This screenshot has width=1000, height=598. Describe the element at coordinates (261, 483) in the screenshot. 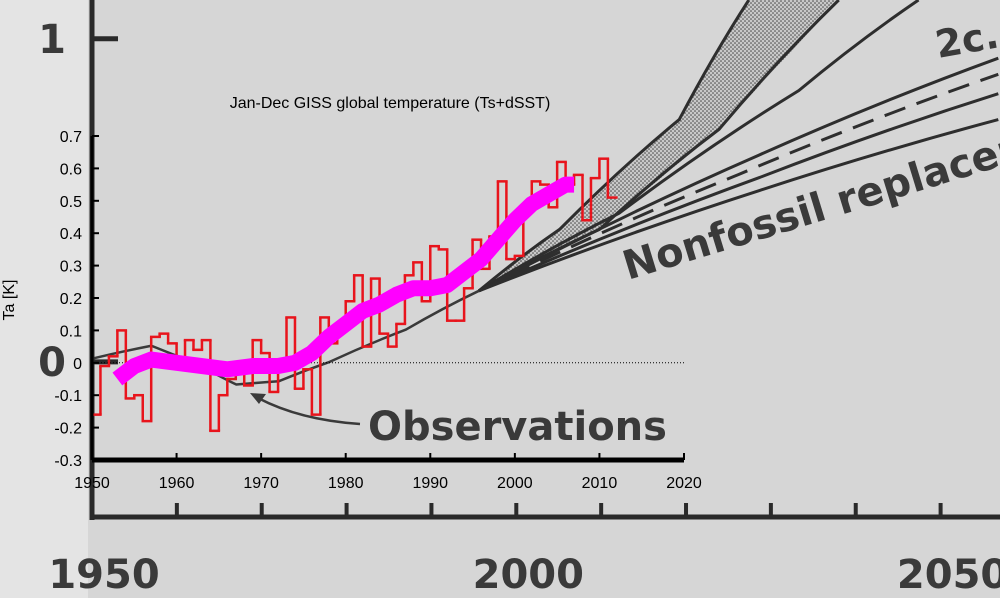

I see `x-tick-label: 1970` at that location.